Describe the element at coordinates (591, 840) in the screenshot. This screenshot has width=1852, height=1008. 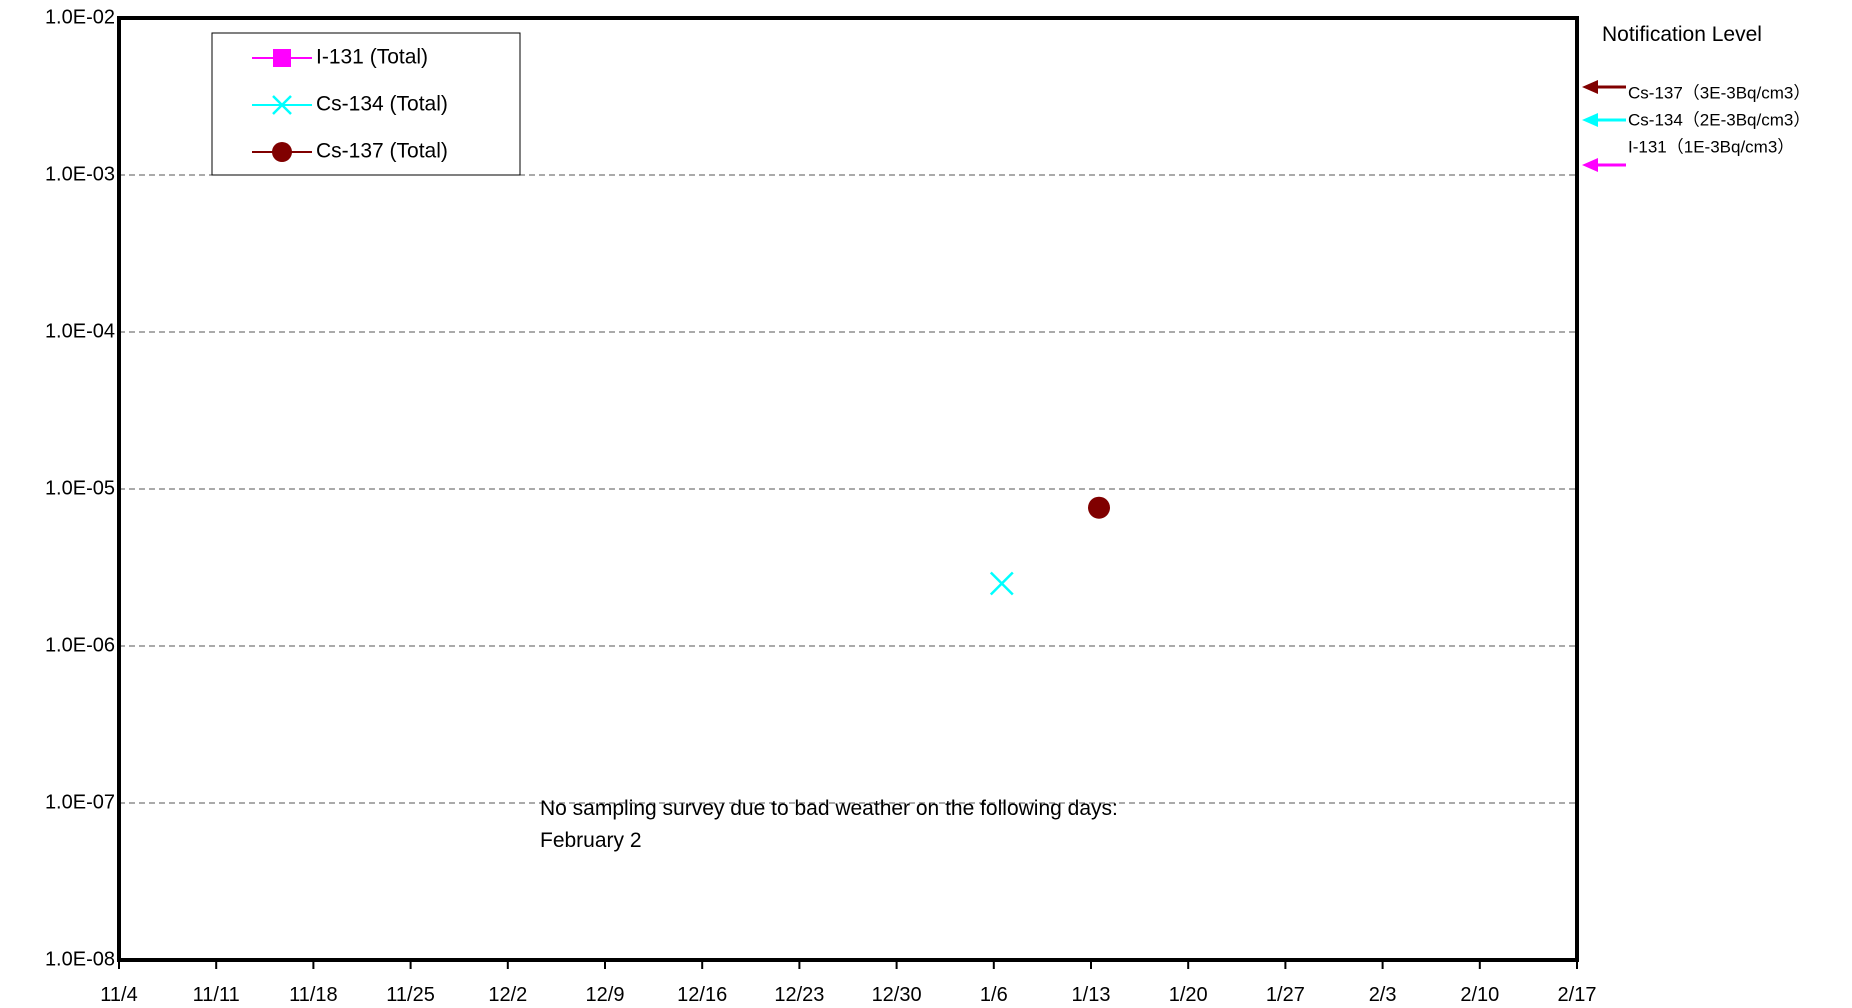
I see `annotation-line-2: February 2` at that location.